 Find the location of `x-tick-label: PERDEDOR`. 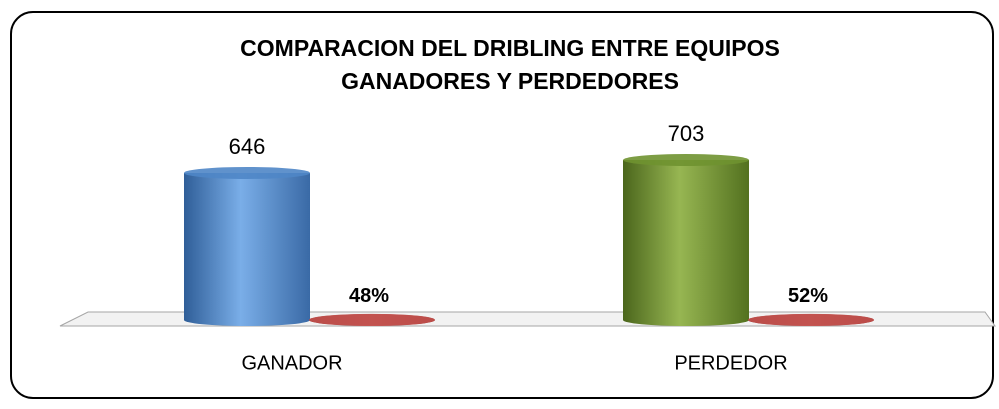

x-tick-label: PERDEDOR is located at coordinates (730, 363).